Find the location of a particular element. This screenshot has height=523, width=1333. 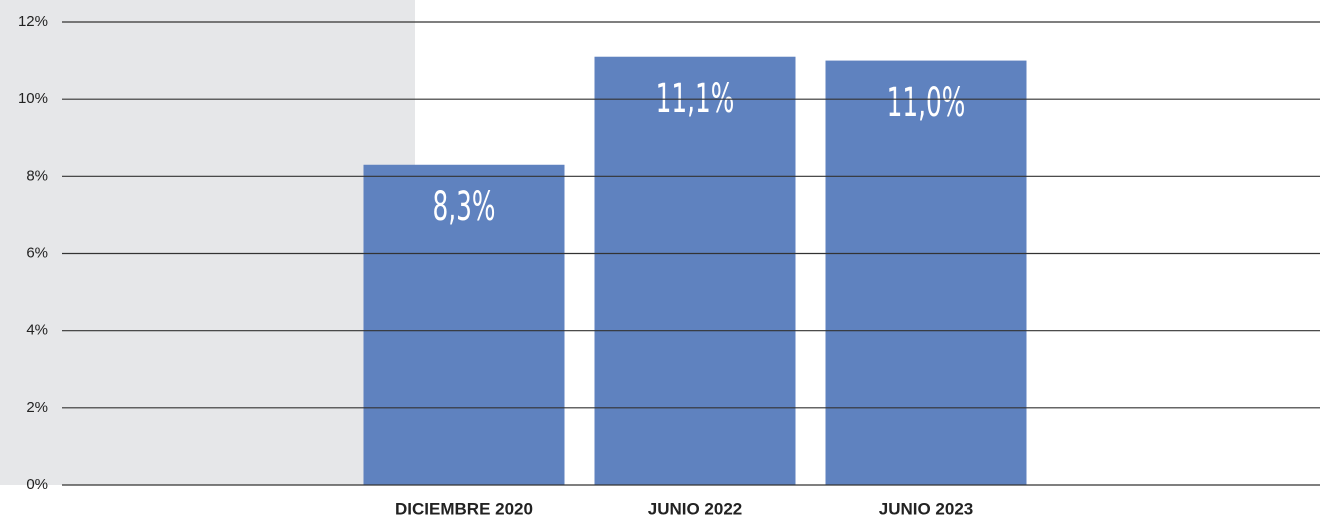

y-tick-label: 2% is located at coordinates (37, 407).